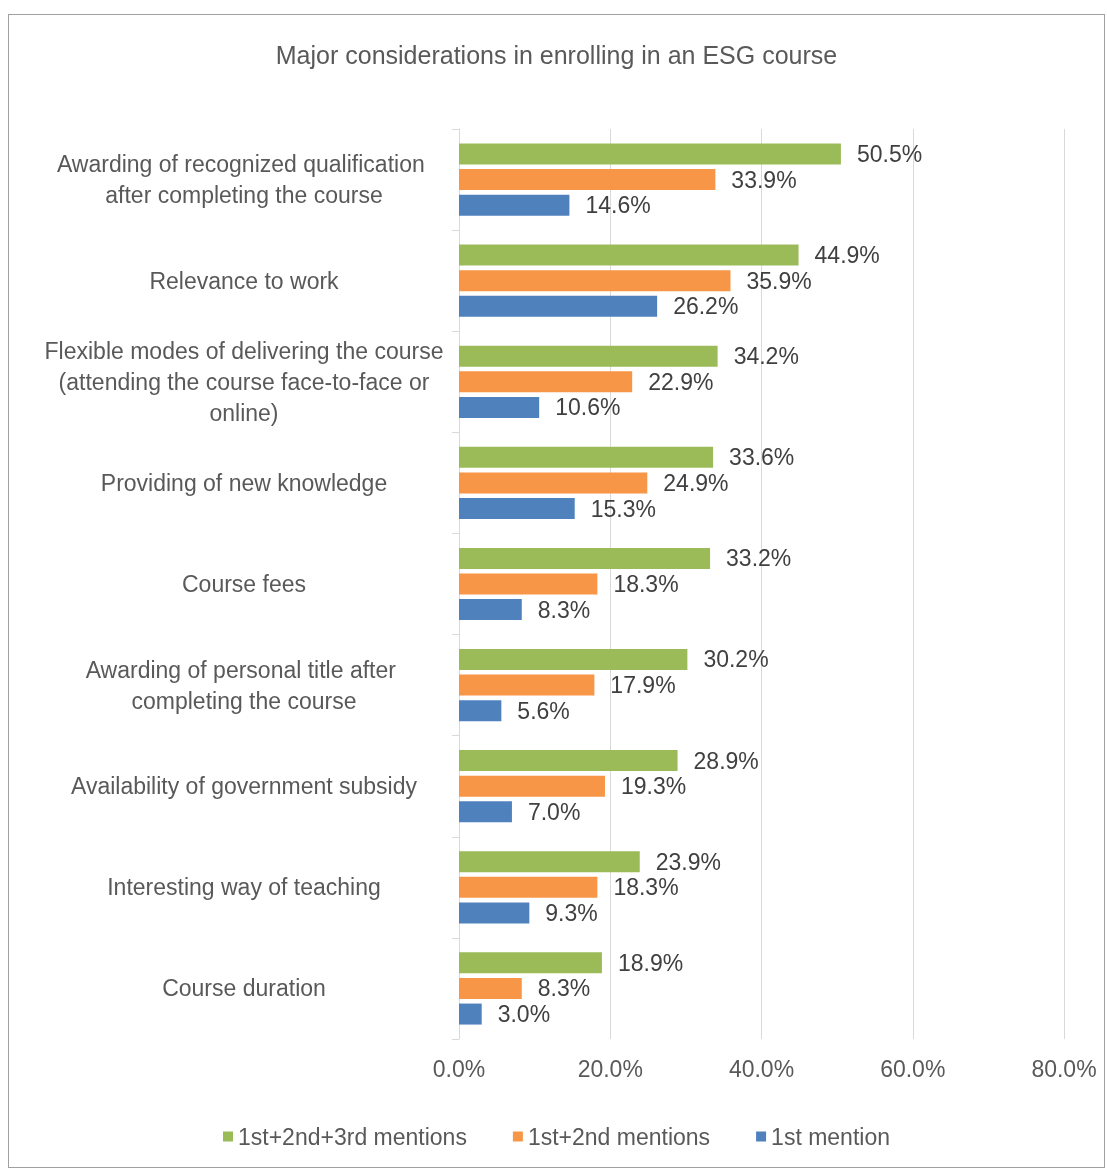  Describe the element at coordinates (244, 887) in the screenshot. I see `y-tick-label: Interesting way of teaching` at that location.